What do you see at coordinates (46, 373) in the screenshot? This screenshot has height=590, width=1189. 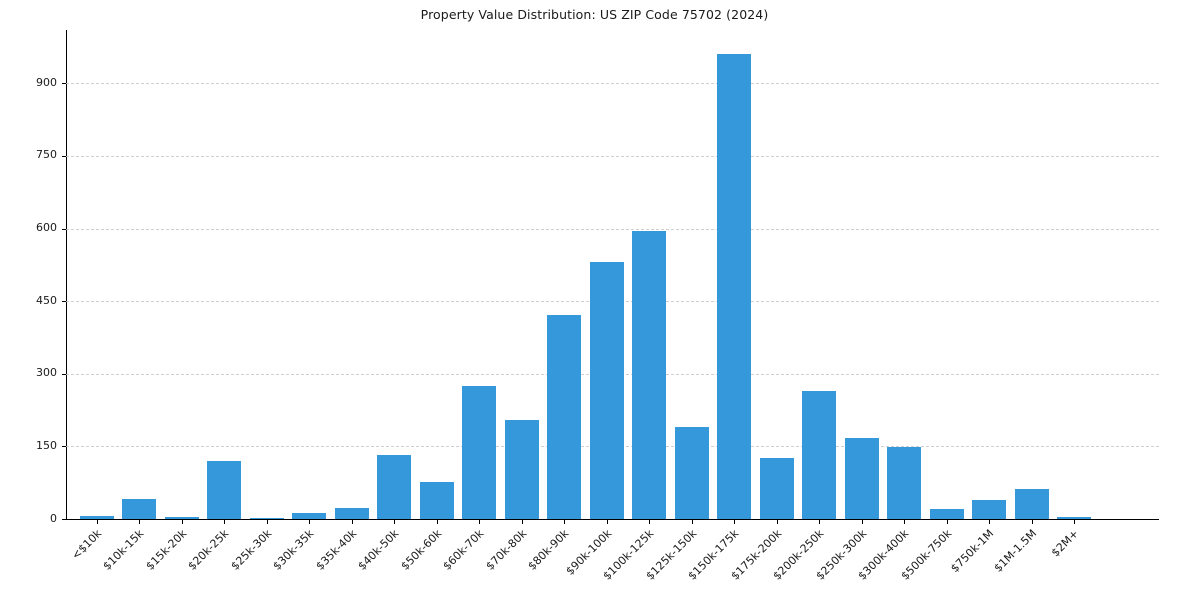 I see `y-tick-label: 300` at bounding box center [46, 373].